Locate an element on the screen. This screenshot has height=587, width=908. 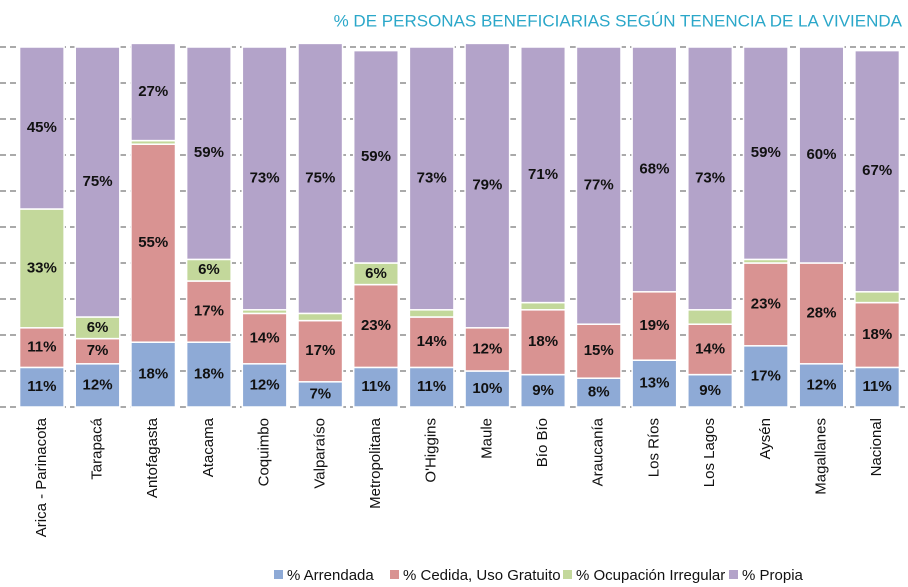
legend-label: % Ocupación Irregular is located at coordinates (650, 575).